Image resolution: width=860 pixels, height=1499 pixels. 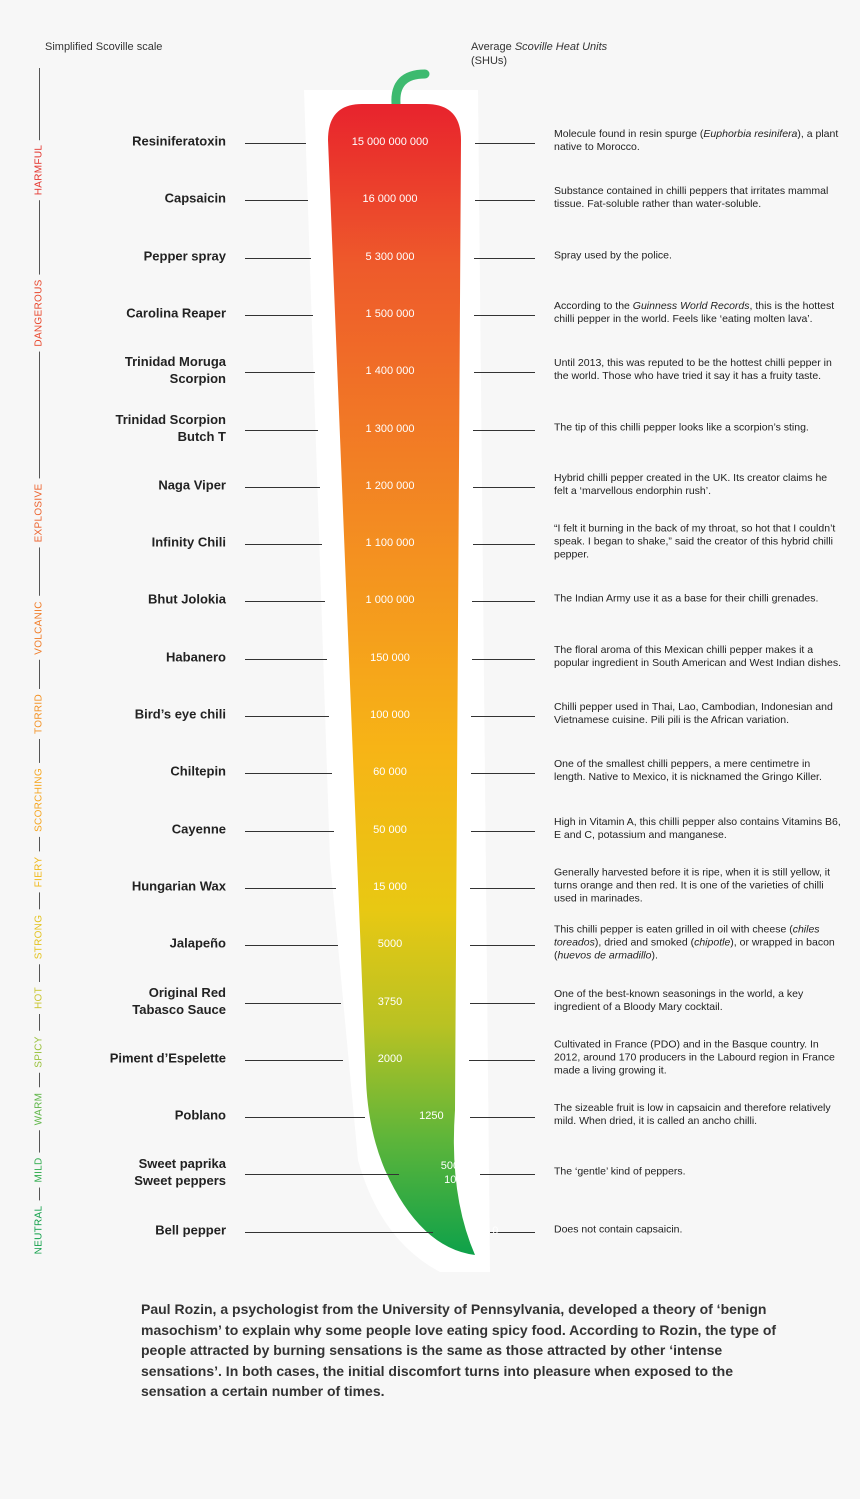 I want to click on pepper-description: Does not contain capsaicin., so click(x=618, y=1229).